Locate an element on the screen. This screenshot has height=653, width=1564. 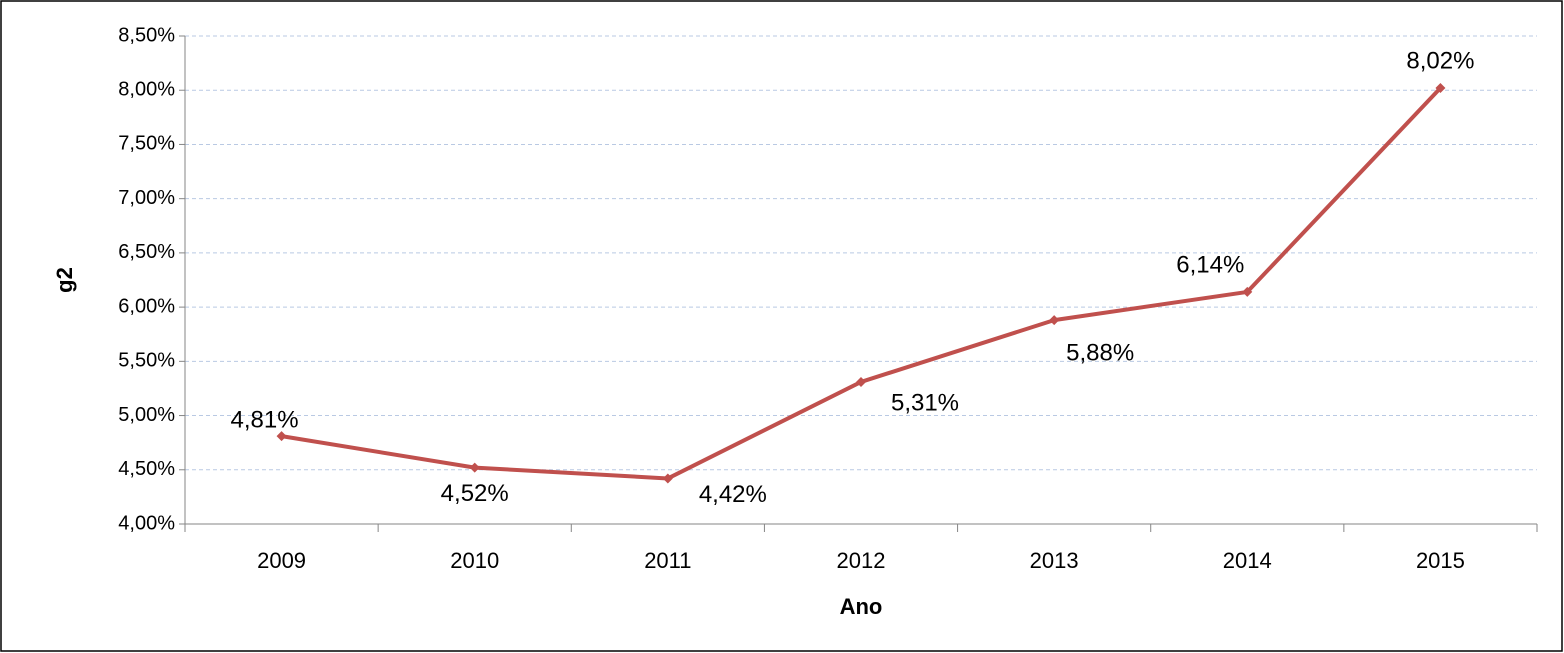
y-tick-label: 8,50% is located at coordinates (146, 35).